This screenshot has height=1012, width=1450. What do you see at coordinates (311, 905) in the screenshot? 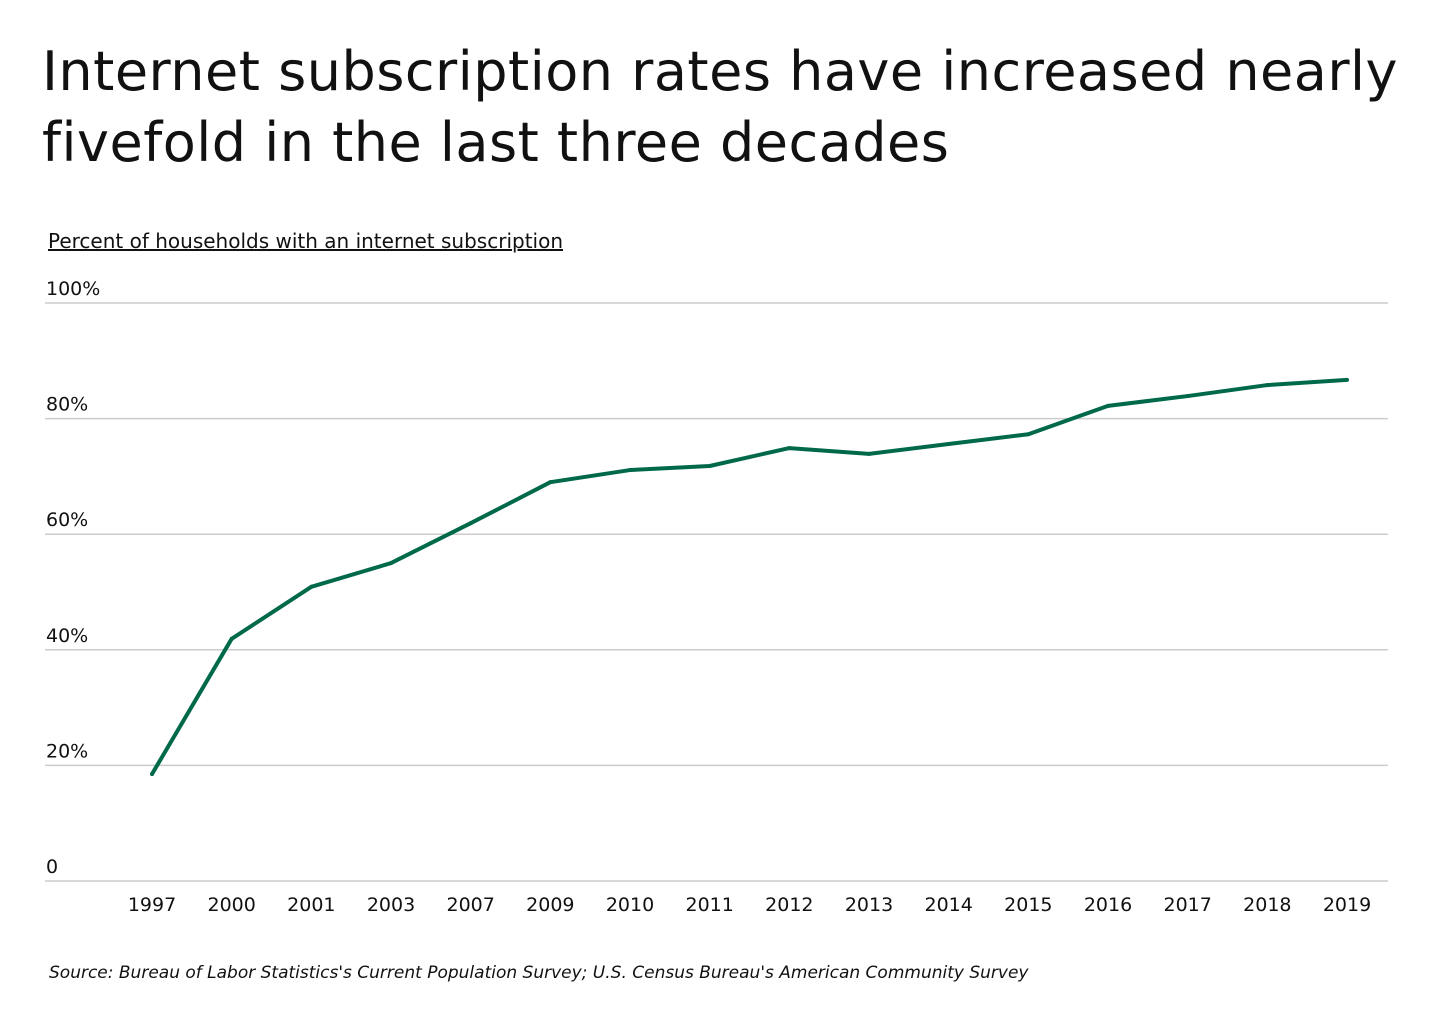
I see `x-tick-label: 2001` at bounding box center [311, 905].